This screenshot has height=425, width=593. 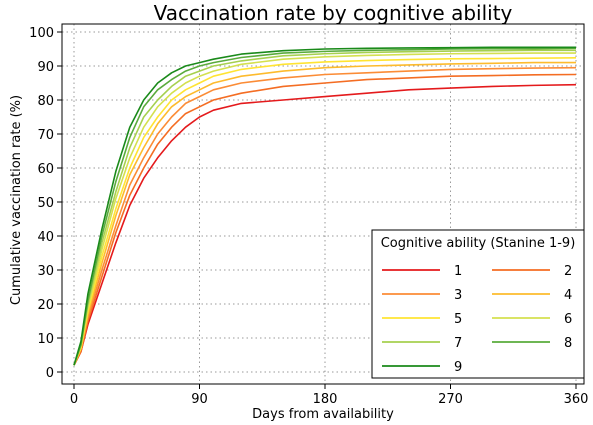 I want to click on legend-label-7: 7, so click(x=458, y=343).